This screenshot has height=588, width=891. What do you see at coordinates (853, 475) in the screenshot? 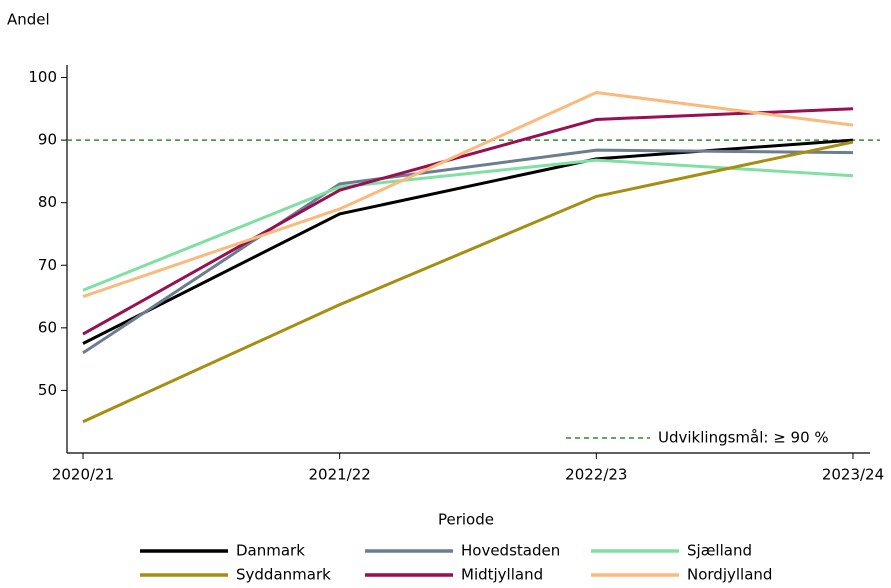
I see `x-tick-label: 2023/24` at bounding box center [853, 475].